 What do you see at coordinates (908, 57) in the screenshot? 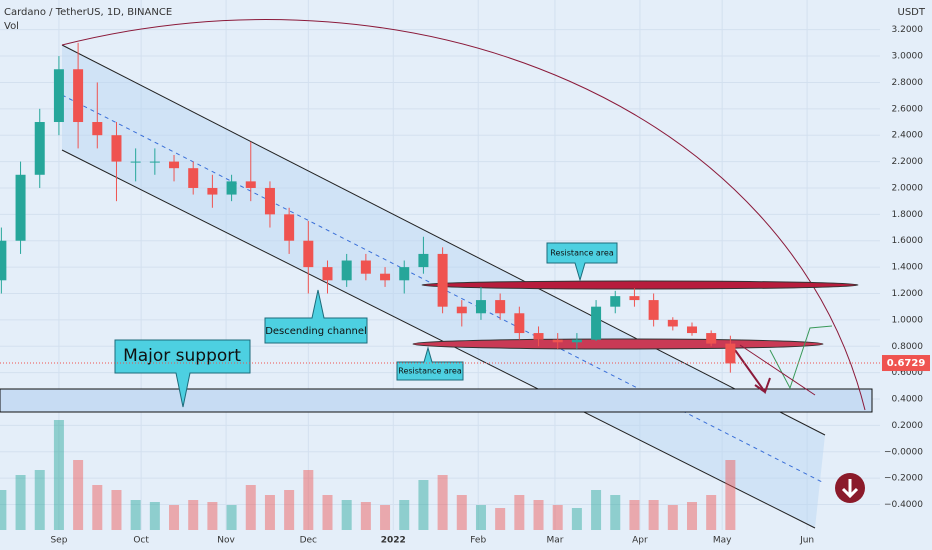
I see `y-tick-label: 3.0000` at bounding box center [908, 57].